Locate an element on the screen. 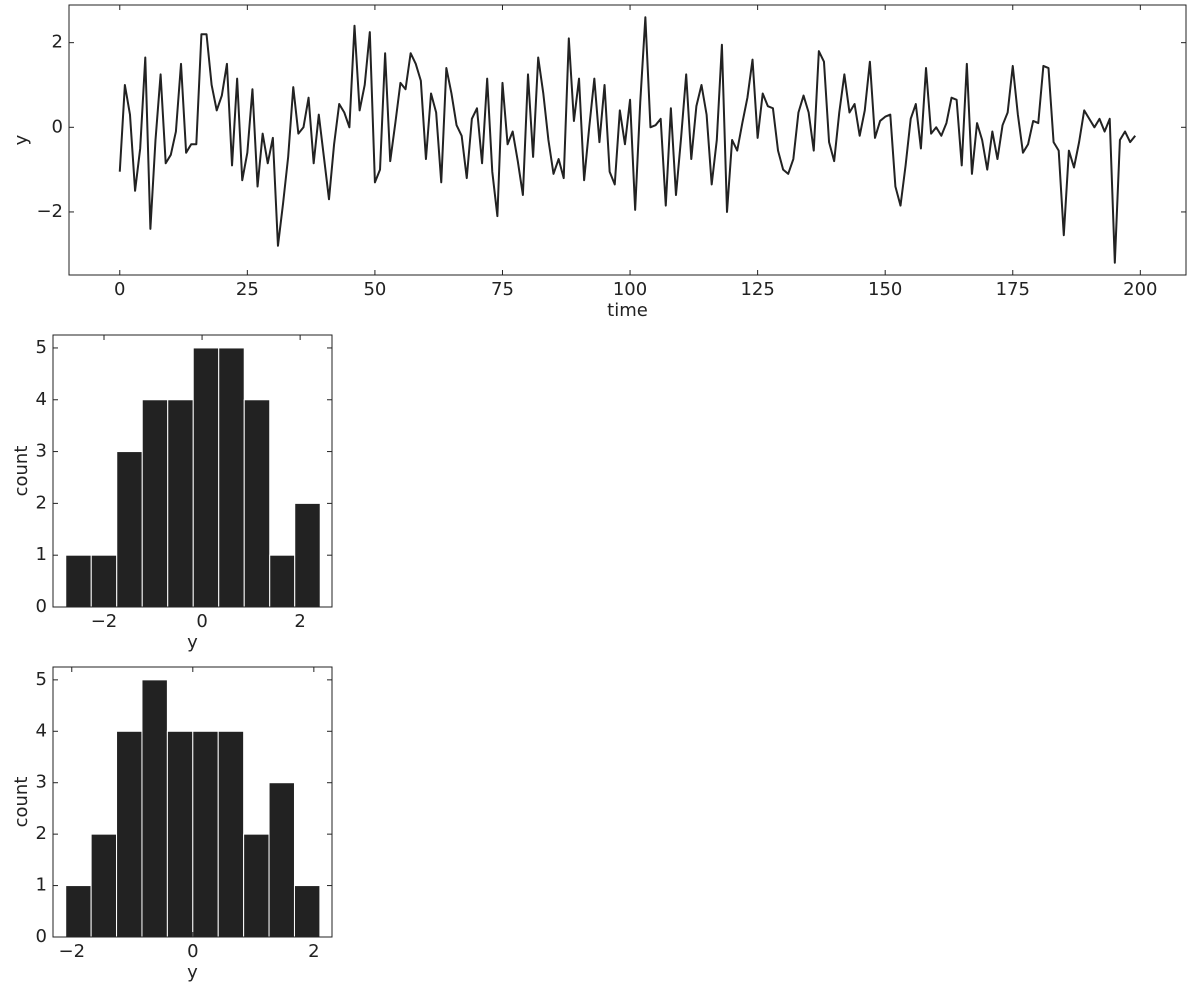 Image resolution: width=1196 pixels, height=988 pixels. x-axis-label: time is located at coordinates (627, 310).